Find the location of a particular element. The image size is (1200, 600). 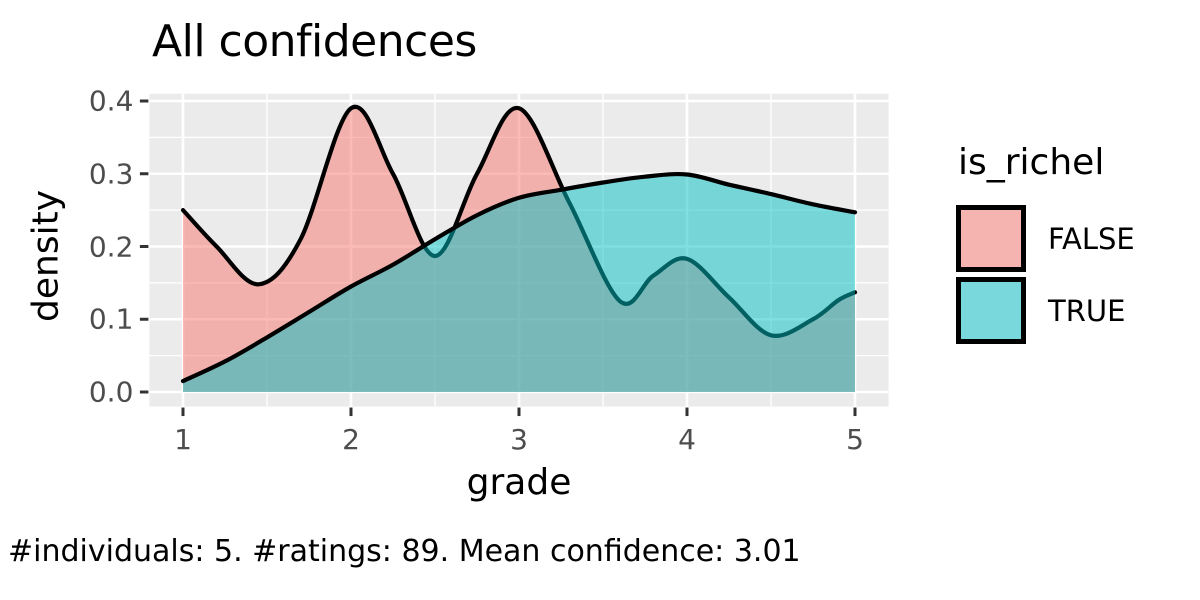

y-tick-label: 0.3 is located at coordinates (111, 174).